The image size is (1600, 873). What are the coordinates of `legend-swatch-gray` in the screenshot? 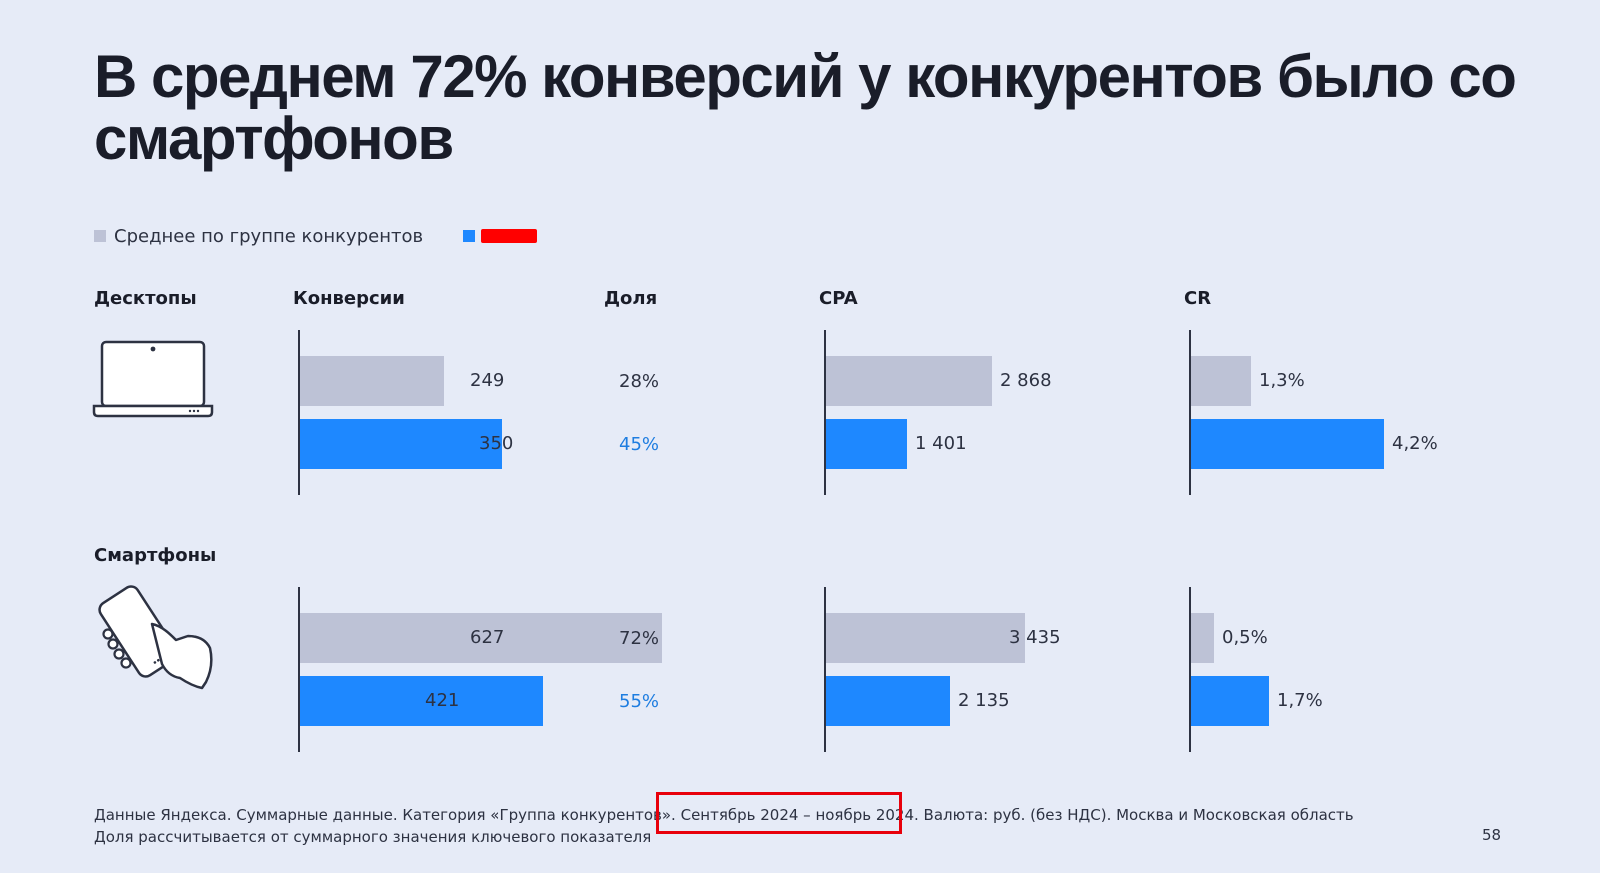 It's located at (100, 236).